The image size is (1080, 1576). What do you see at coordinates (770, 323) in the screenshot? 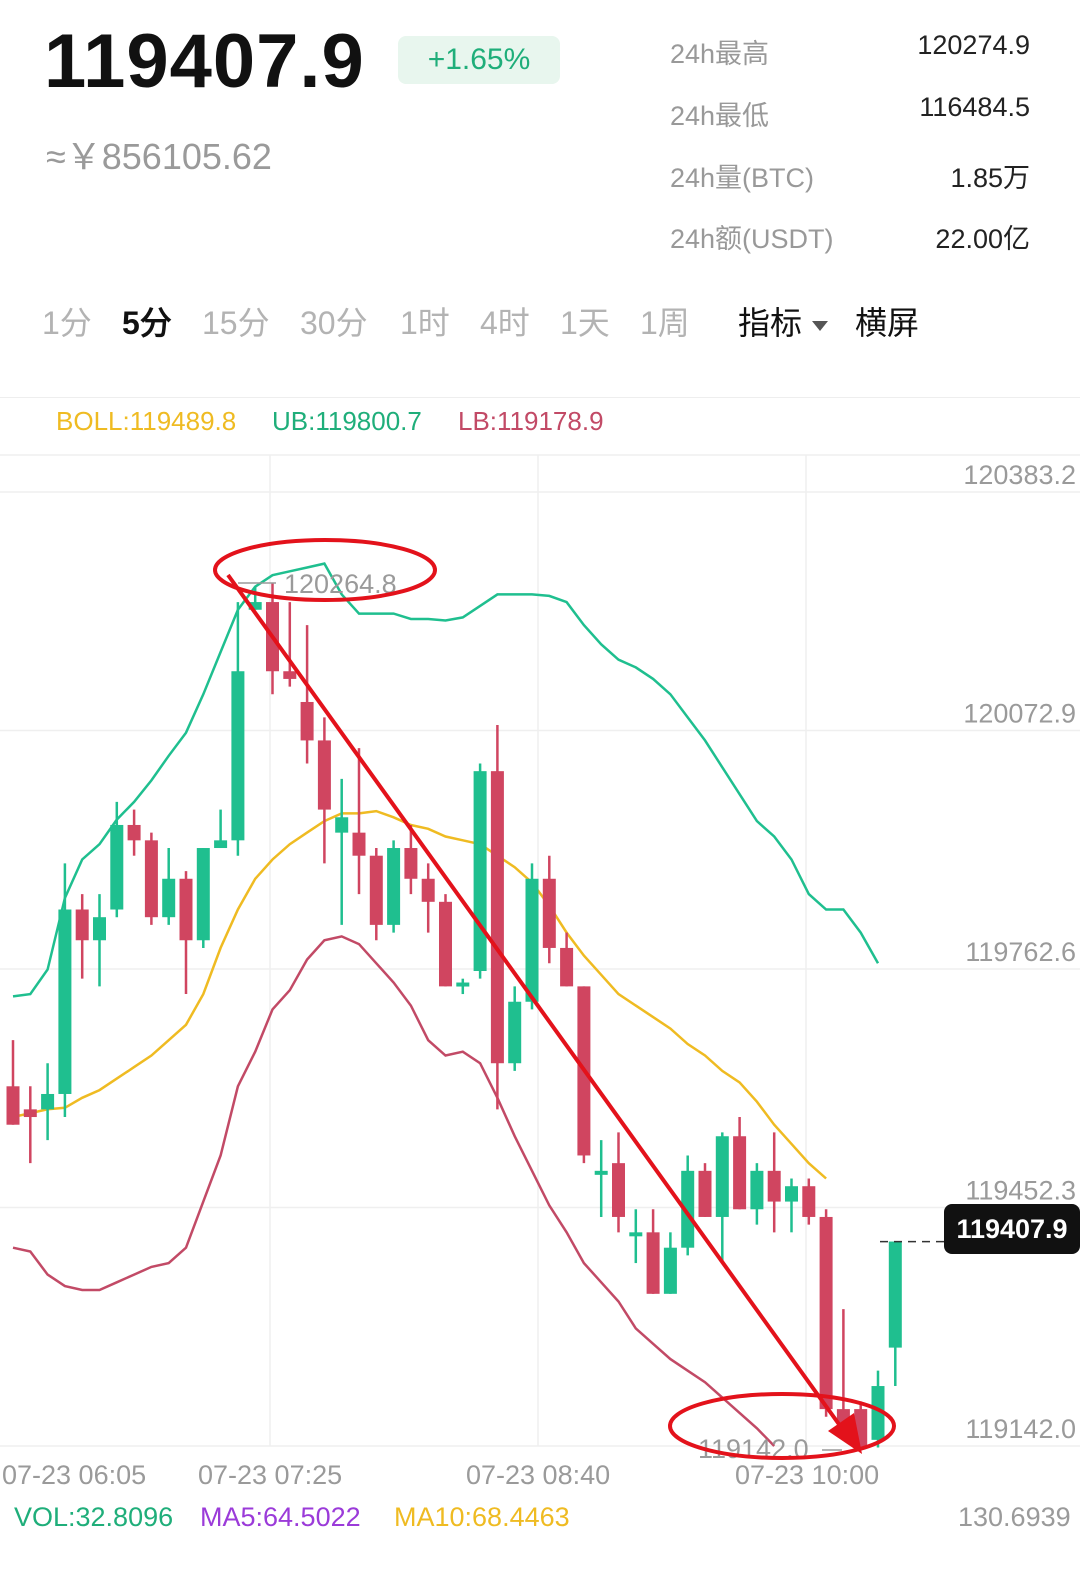
I see `indicator-label: 指标` at bounding box center [770, 323].